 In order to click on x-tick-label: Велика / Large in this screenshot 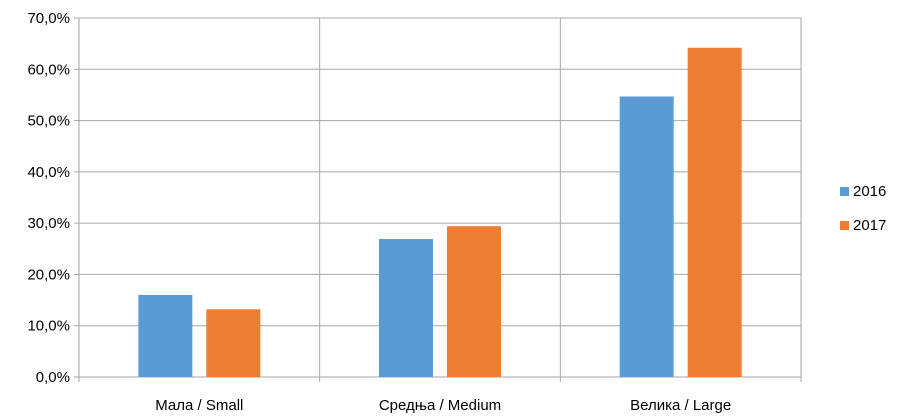, I will do `click(680, 405)`.